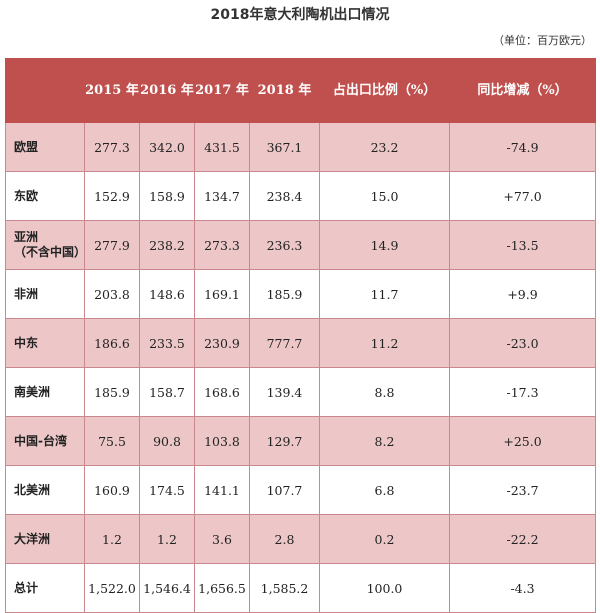 Image resolution: width=600 pixels, height=613 pixels. Describe the element at coordinates (45, 147) in the screenshot. I see `region-cell: 欧盟` at that location.